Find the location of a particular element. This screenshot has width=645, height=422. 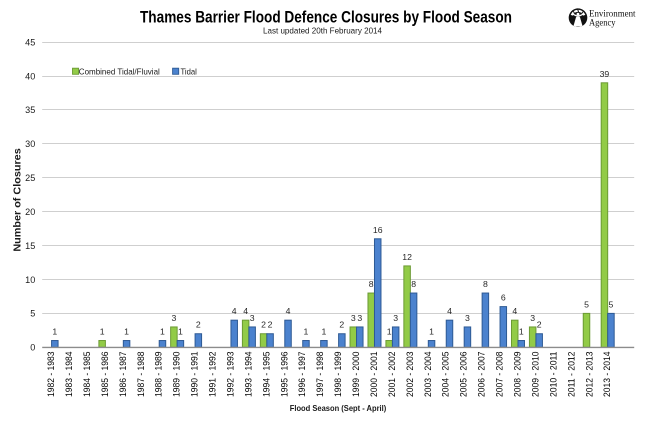

svg-text: 1985 - 1986 is located at coordinates (105, 375).